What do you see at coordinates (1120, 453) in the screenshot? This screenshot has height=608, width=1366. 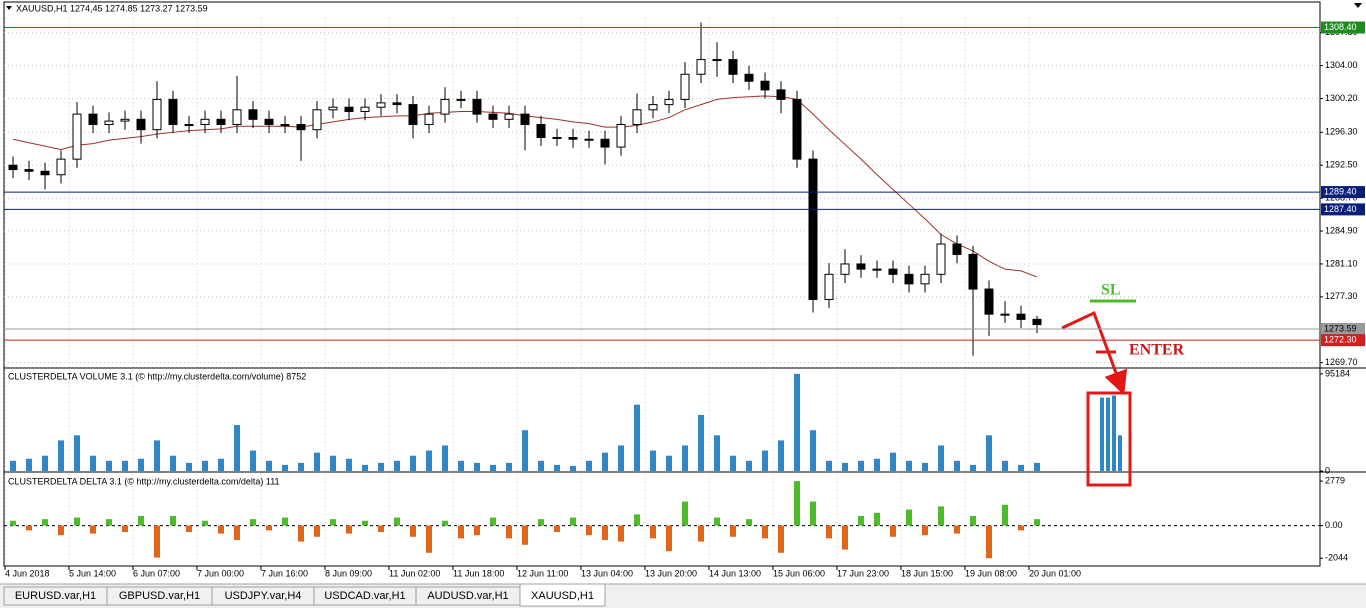 I see `boxed-bar` at bounding box center [1120, 453].